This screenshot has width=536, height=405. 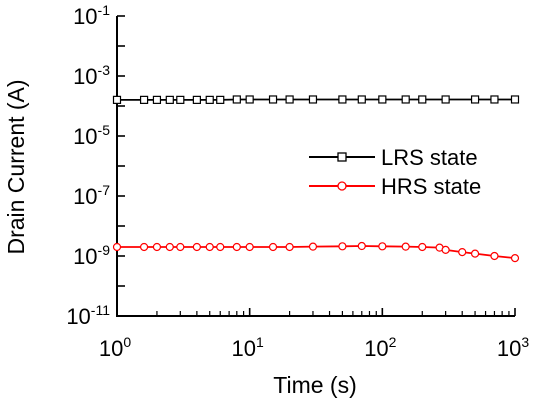 What do you see at coordinates (395, 172) in the screenshot?
I see `legend: LRS state HRS state` at bounding box center [395, 172].